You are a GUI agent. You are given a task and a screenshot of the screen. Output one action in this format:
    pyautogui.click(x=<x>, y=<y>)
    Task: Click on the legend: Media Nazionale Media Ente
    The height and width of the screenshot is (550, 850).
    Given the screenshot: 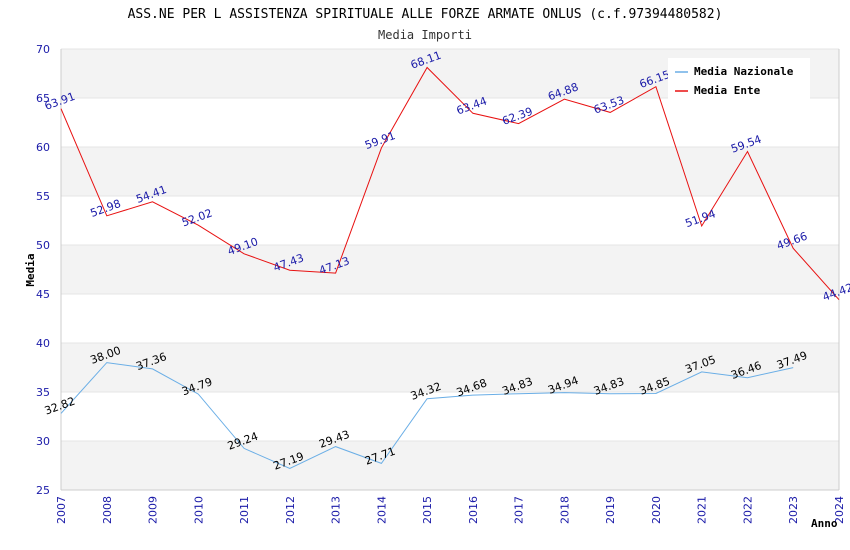 What is the action you would take?
    pyautogui.click(x=739, y=79)
    